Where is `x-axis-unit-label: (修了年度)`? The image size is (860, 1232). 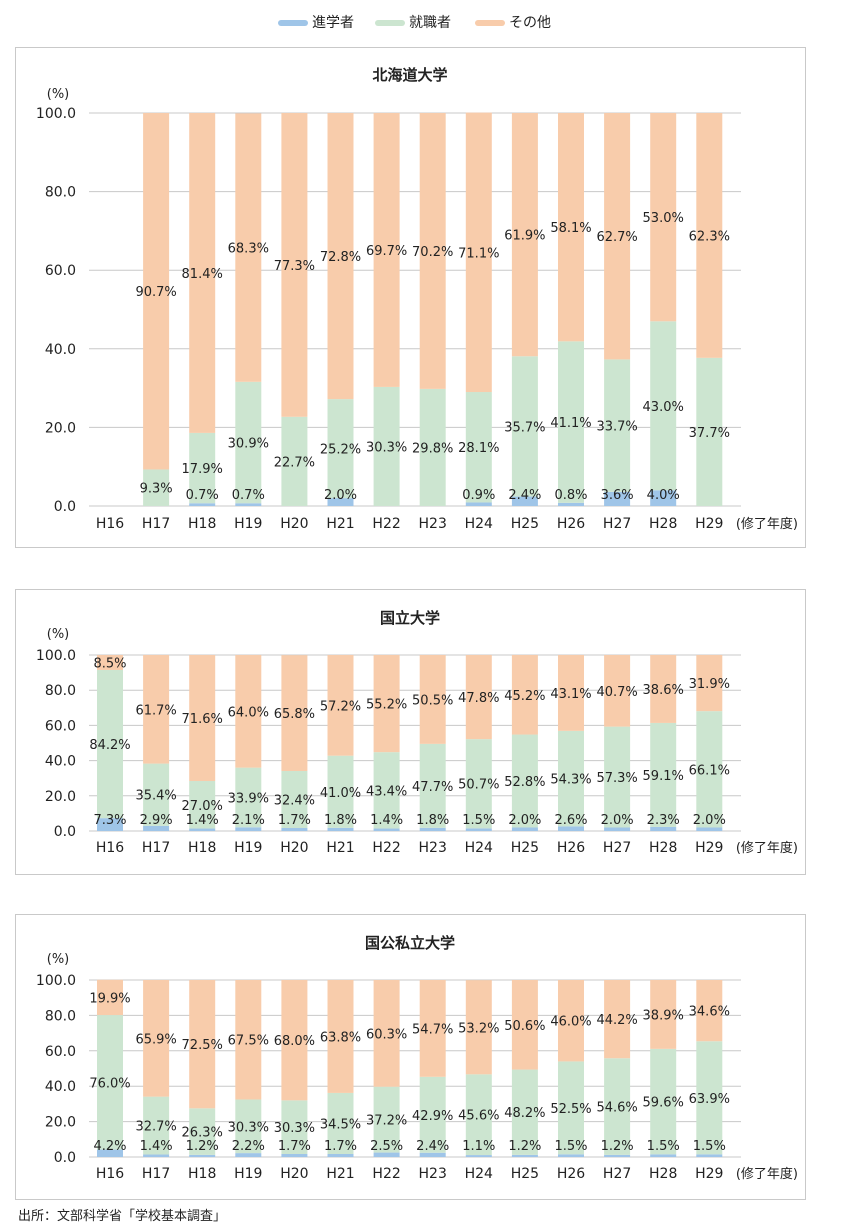
x-axis-unit-label: (修了年度) is located at coordinates (767, 524).